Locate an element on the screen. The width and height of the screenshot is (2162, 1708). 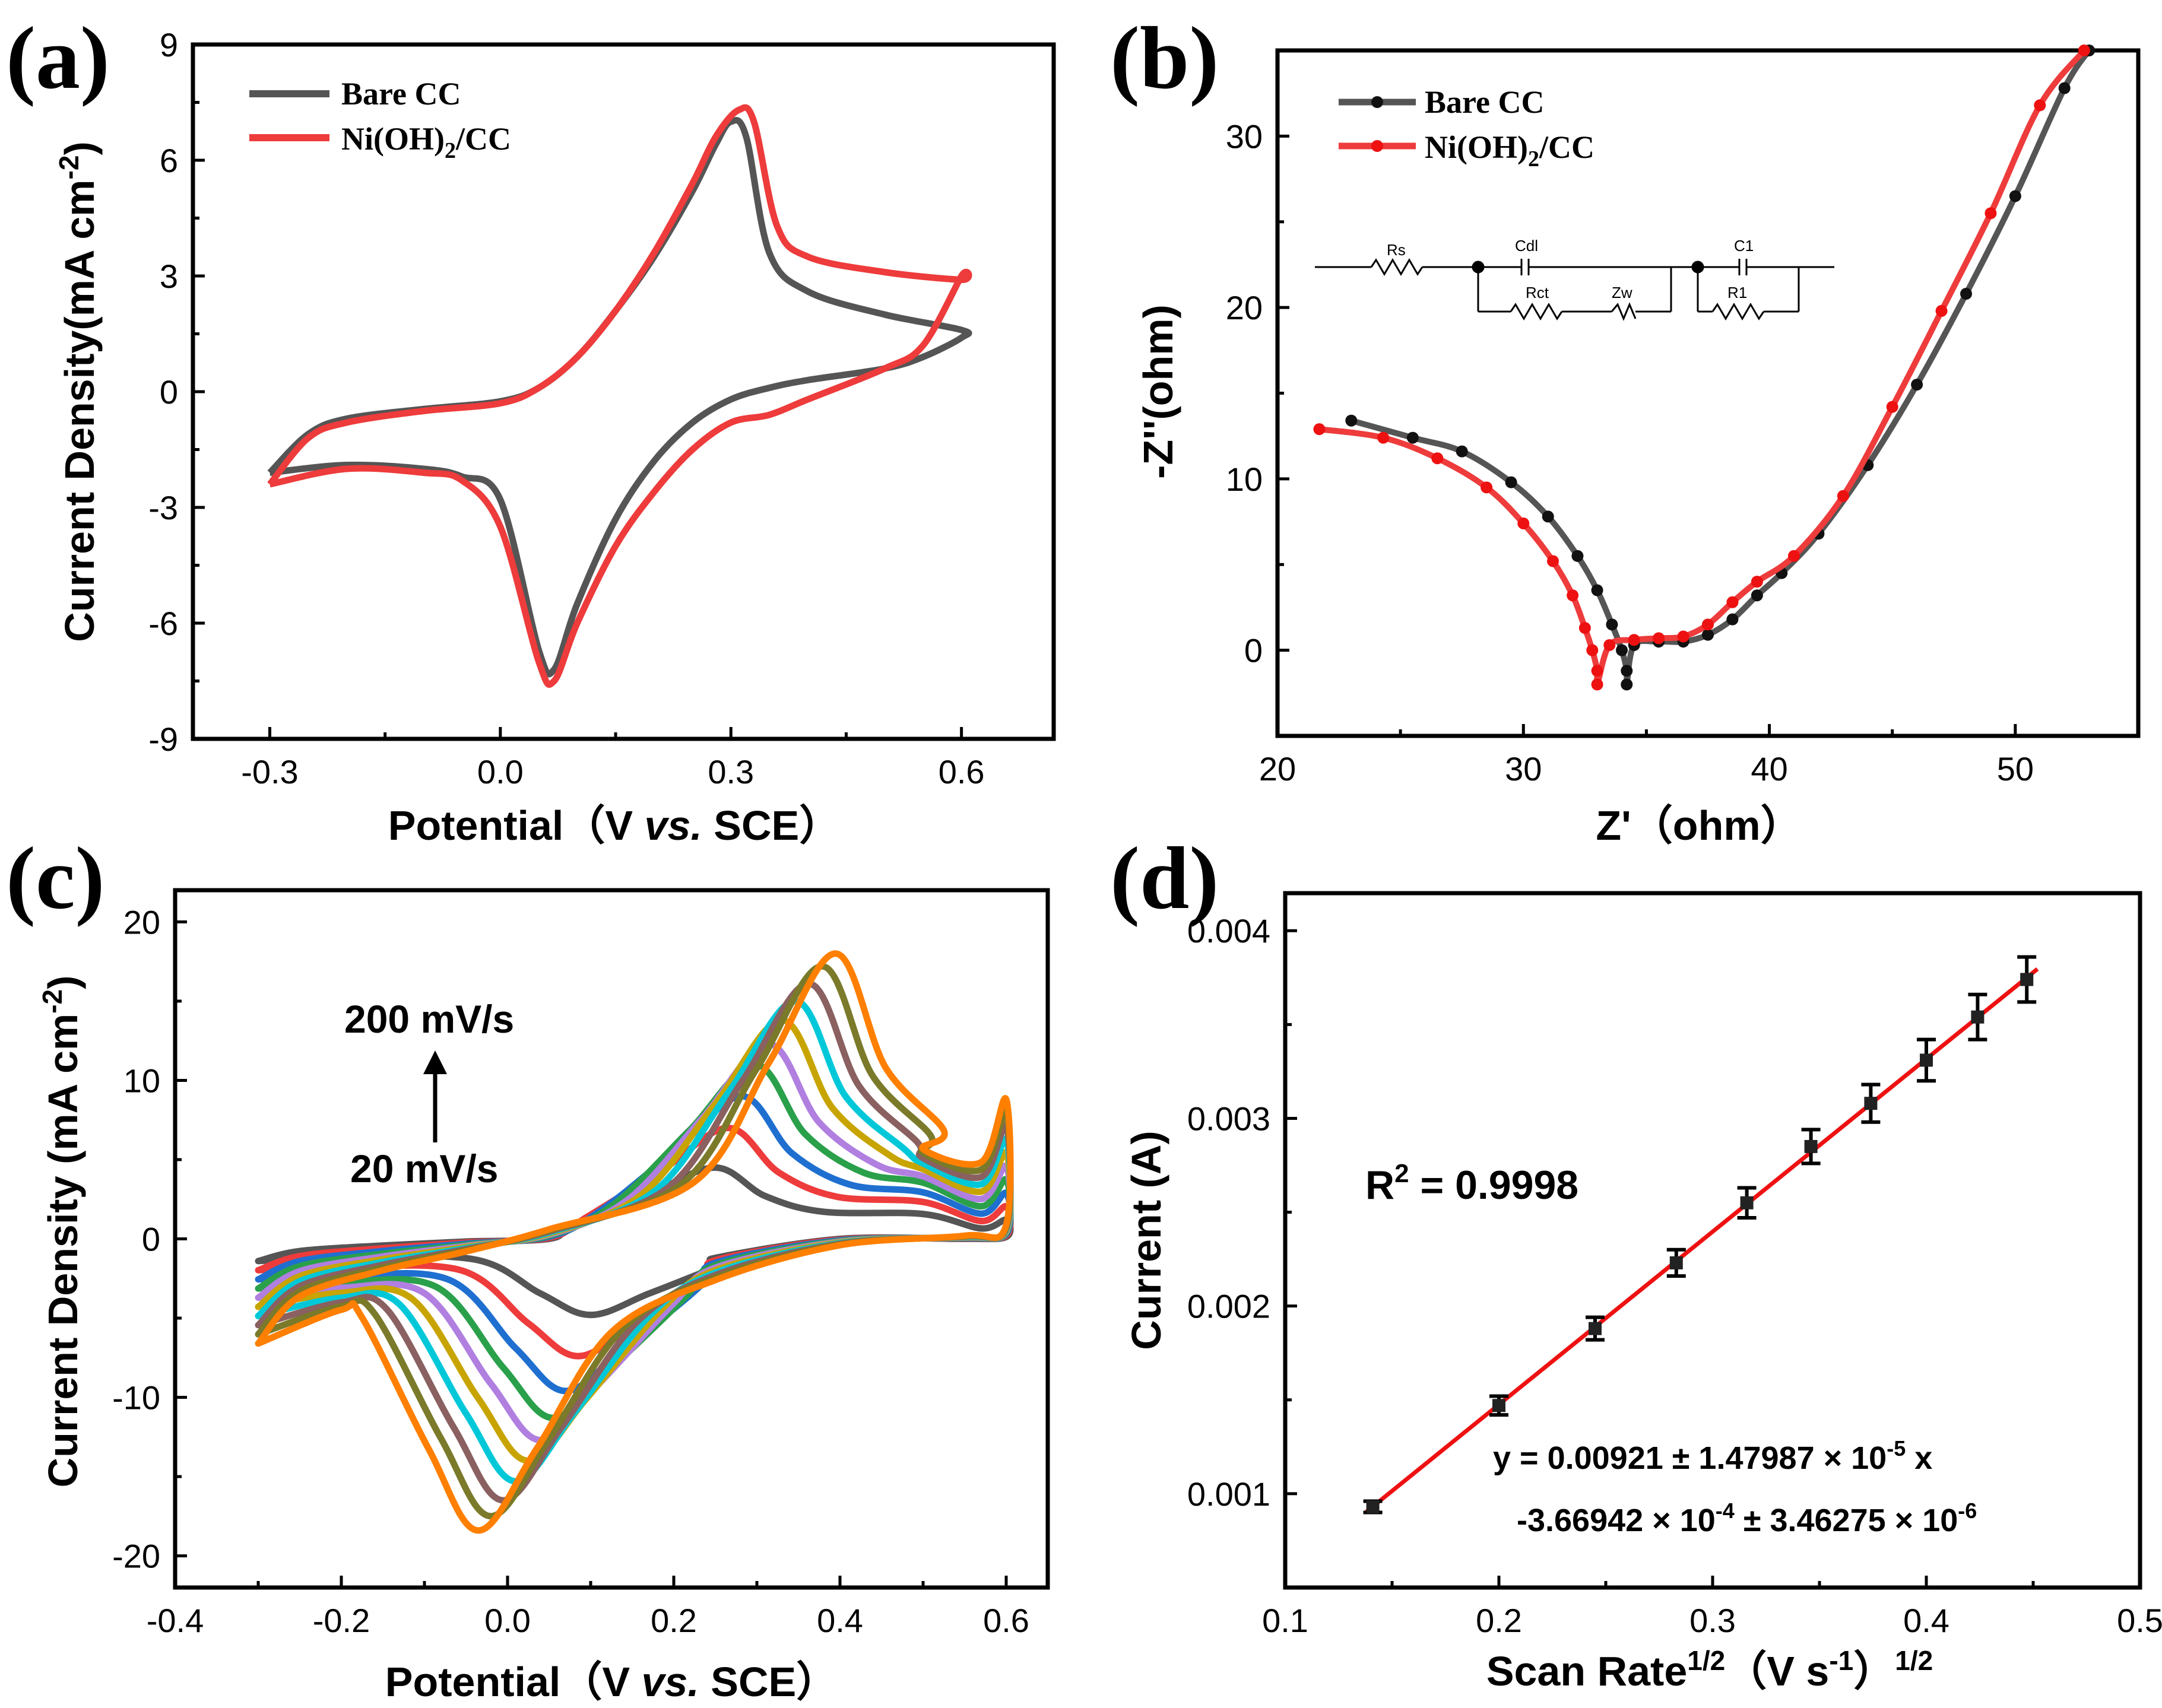
y-axis-label-d: Current (A) is located at coordinates (1146, 1240).